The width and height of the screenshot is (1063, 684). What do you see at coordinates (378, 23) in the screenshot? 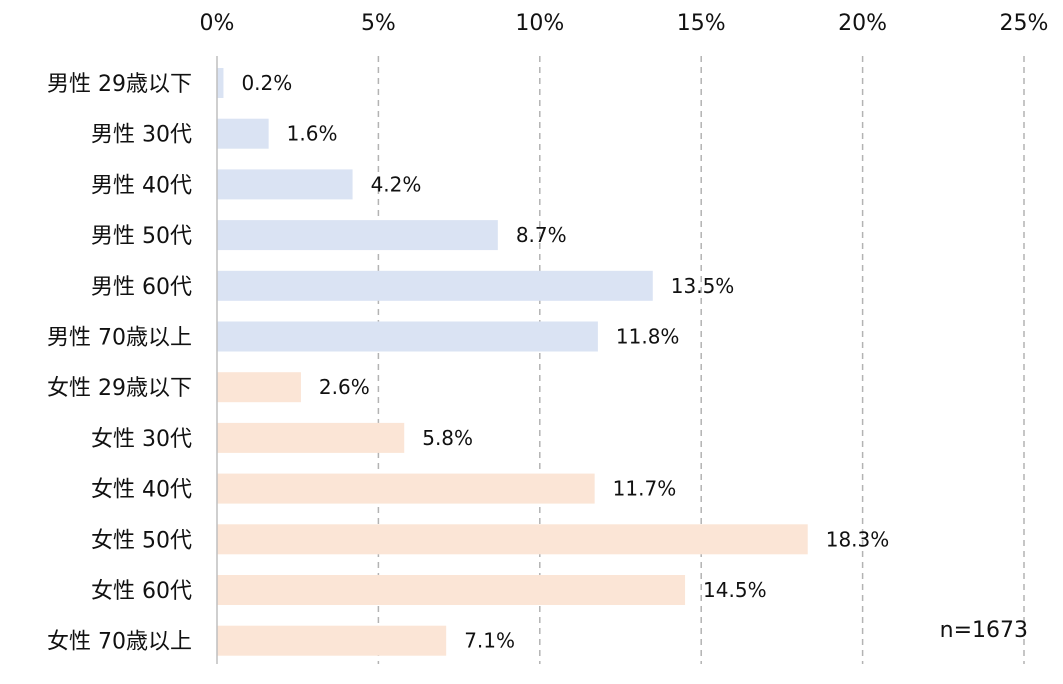
I see `x-tick-label: 5%` at bounding box center [378, 23].